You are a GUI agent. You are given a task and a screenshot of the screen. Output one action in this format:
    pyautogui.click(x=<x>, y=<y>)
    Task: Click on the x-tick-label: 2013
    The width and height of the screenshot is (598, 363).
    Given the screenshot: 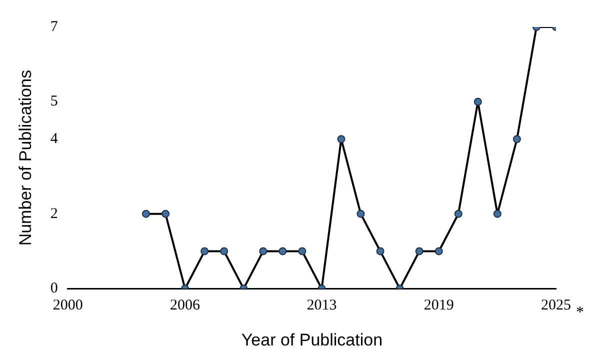 What is the action you would take?
    pyautogui.click(x=321, y=306)
    